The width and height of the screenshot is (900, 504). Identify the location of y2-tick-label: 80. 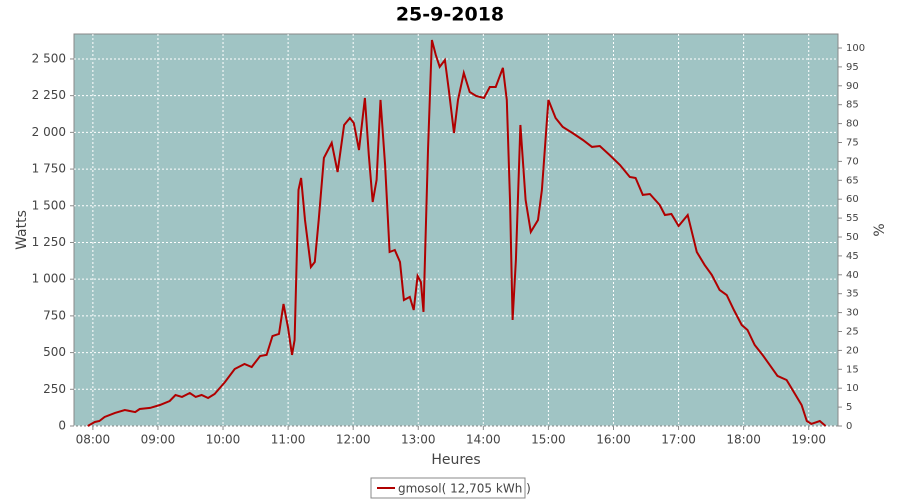
(852, 124).